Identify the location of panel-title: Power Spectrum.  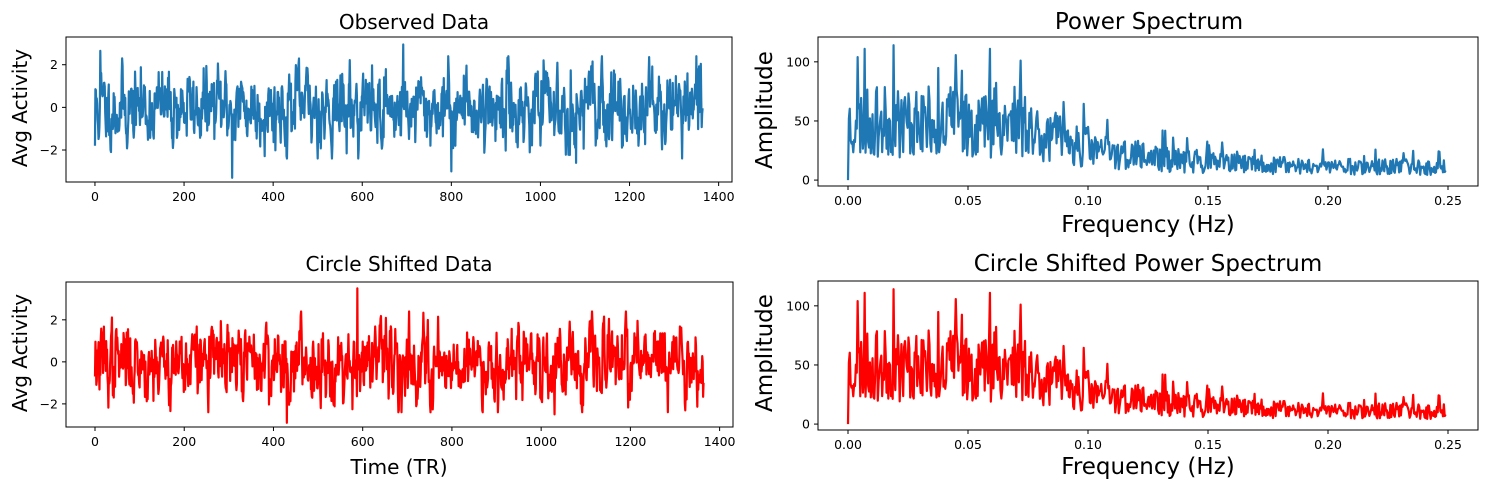
(1149, 22).